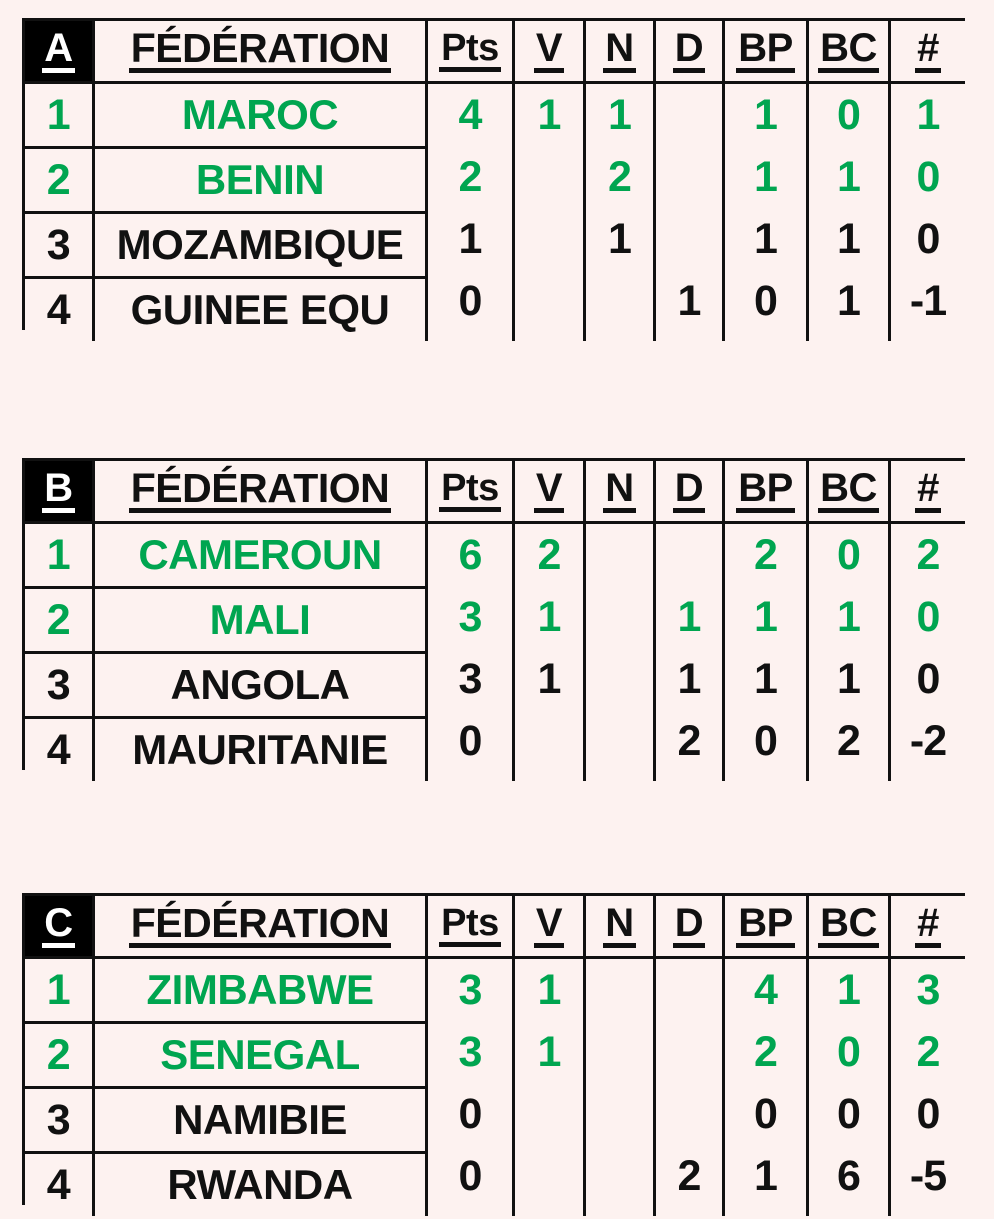 The image size is (994, 1219). Describe the element at coordinates (470, 554) in the screenshot. I see `pts-cell: 6` at that location.